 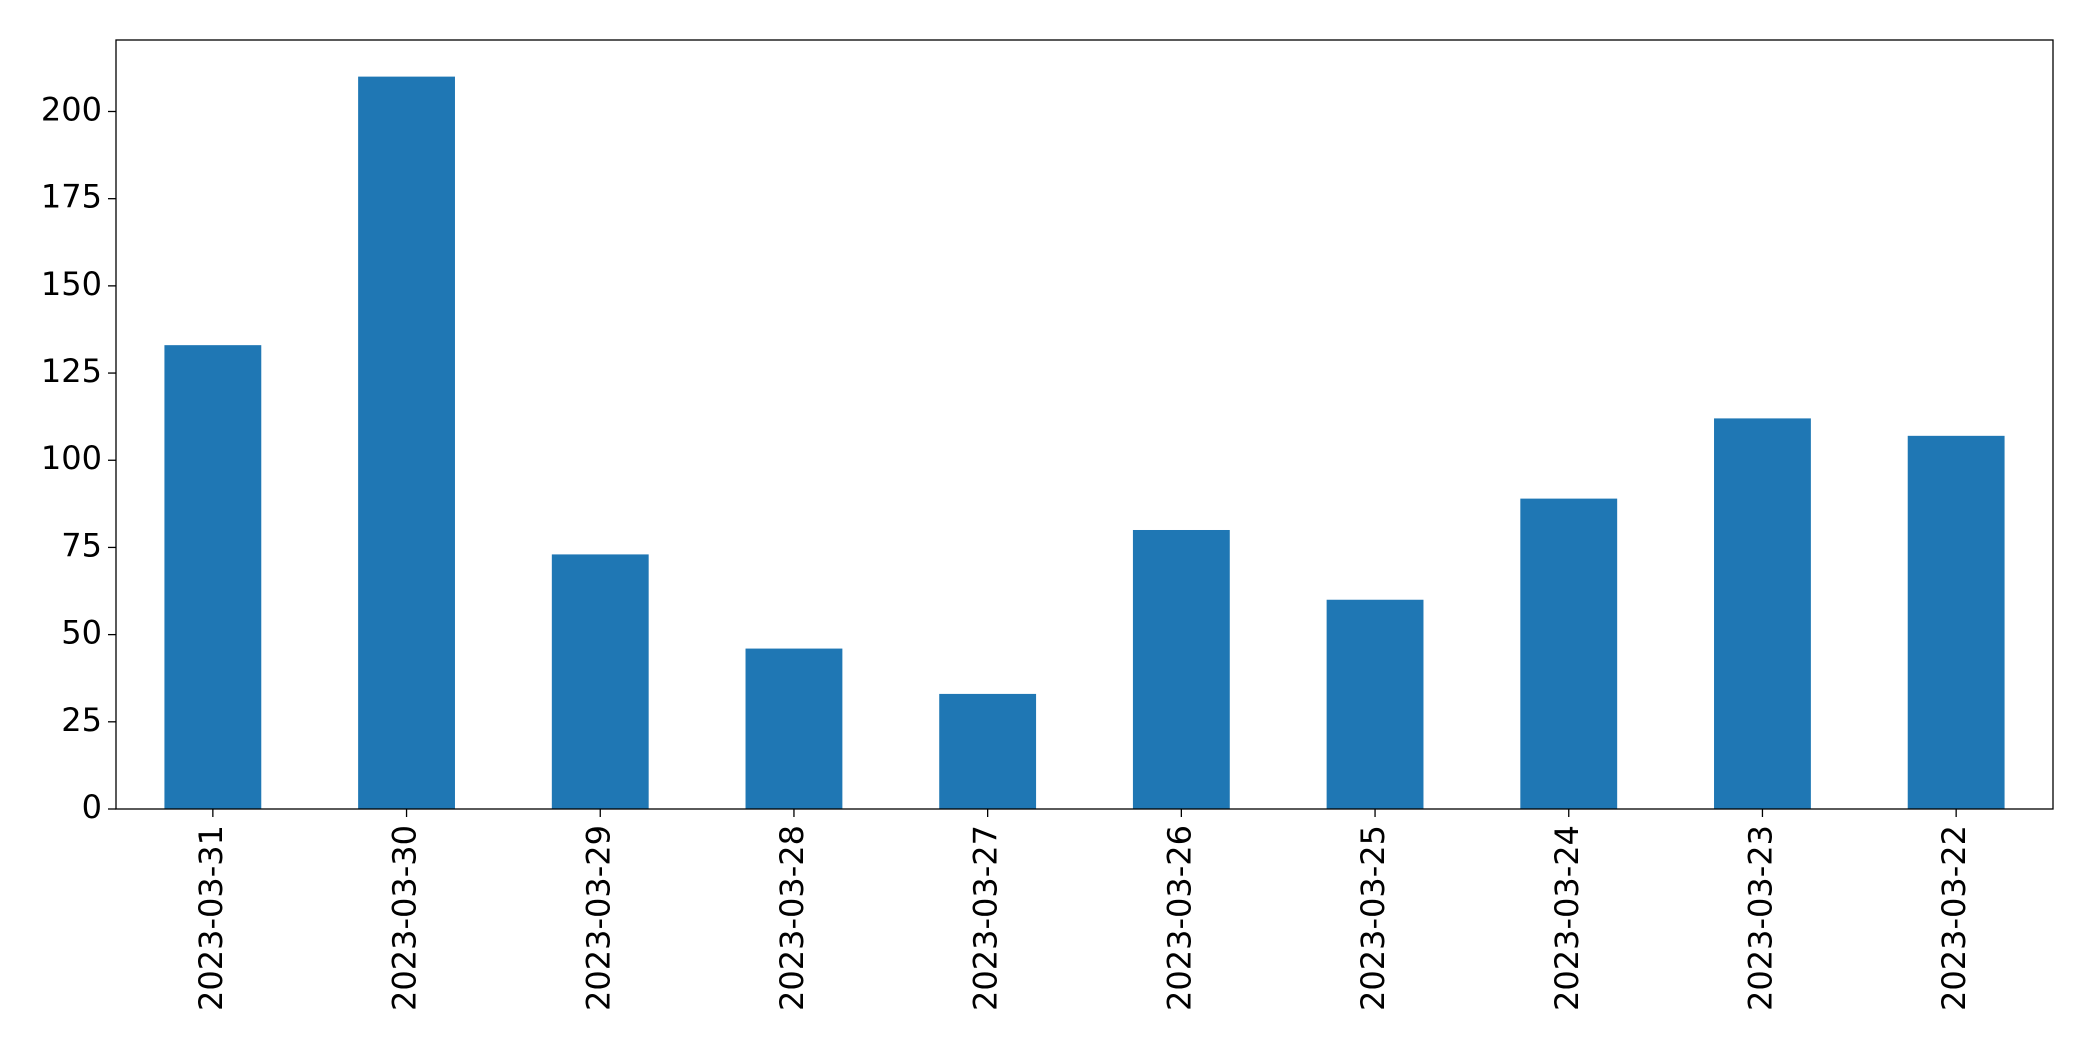 I want to click on y-tick-label: 175, so click(x=71, y=197).